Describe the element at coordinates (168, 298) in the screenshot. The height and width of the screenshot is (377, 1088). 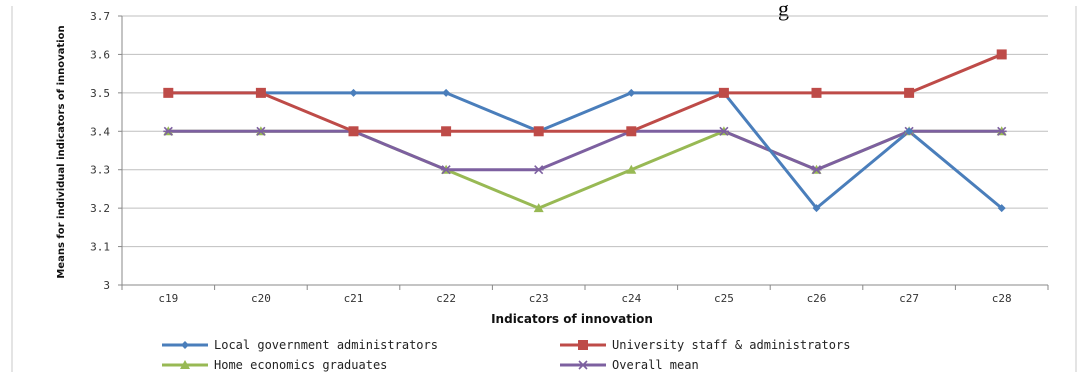
I see `x-tick-label: c19` at that location.